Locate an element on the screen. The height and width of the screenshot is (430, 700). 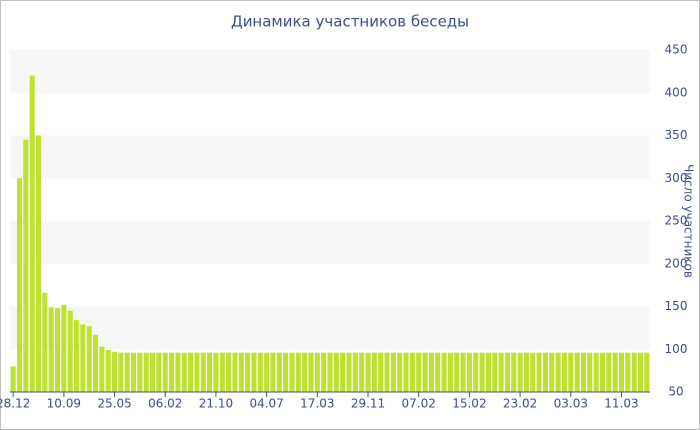
y-tick-label: 450 is located at coordinates (676, 50).